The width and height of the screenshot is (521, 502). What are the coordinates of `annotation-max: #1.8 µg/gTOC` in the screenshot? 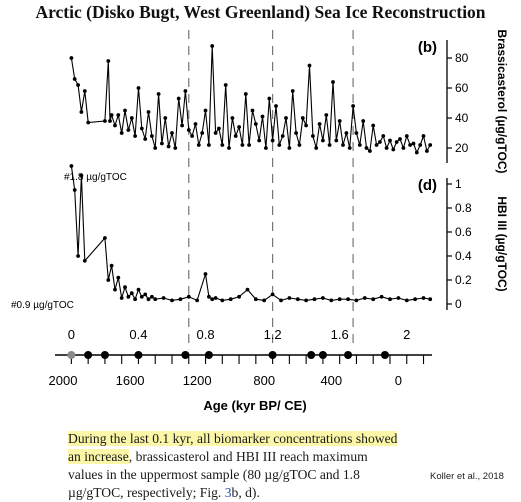 It's located at (95, 177).